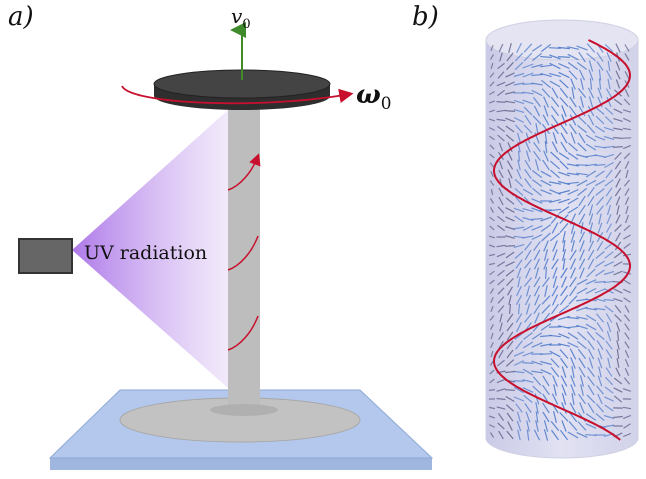 The width and height of the screenshot is (646, 479). I want to click on uv-radiation-label: UV radiation, so click(145, 253).